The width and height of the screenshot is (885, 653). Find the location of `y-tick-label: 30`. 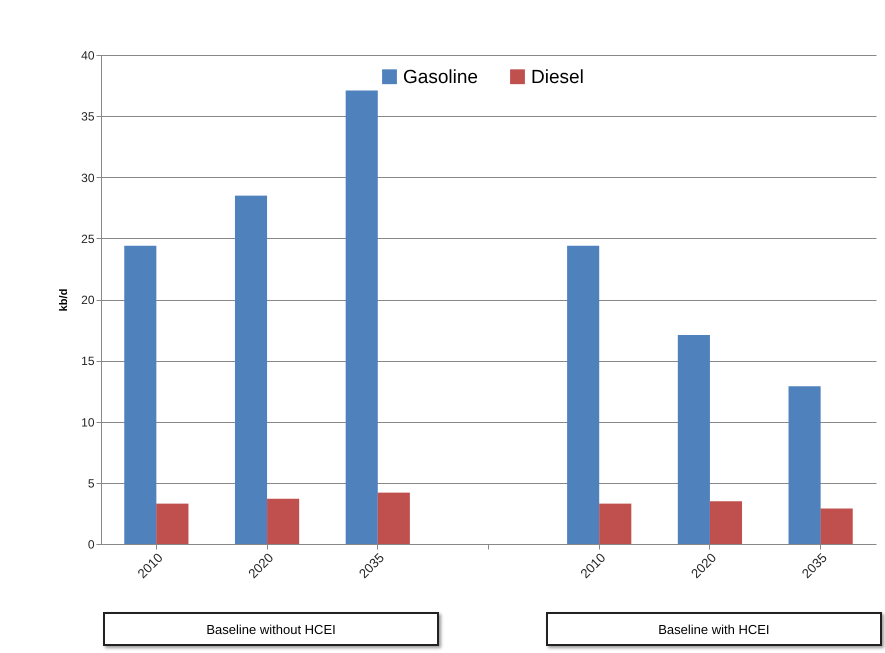

y-tick-label: 30 is located at coordinates (88, 177).